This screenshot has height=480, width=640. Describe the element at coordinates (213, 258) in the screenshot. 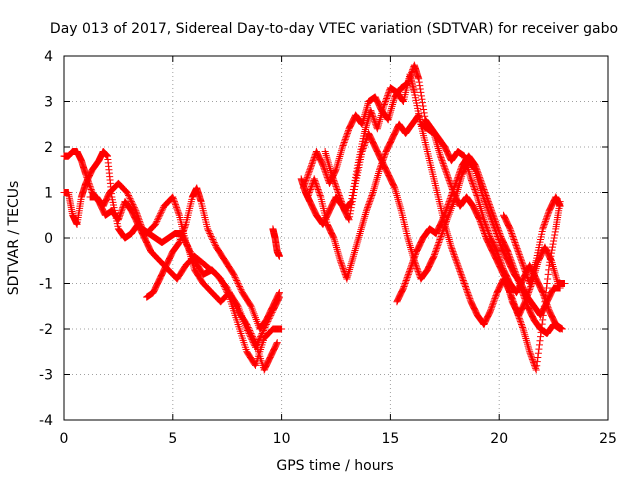

I see `series-track-d` at that location.